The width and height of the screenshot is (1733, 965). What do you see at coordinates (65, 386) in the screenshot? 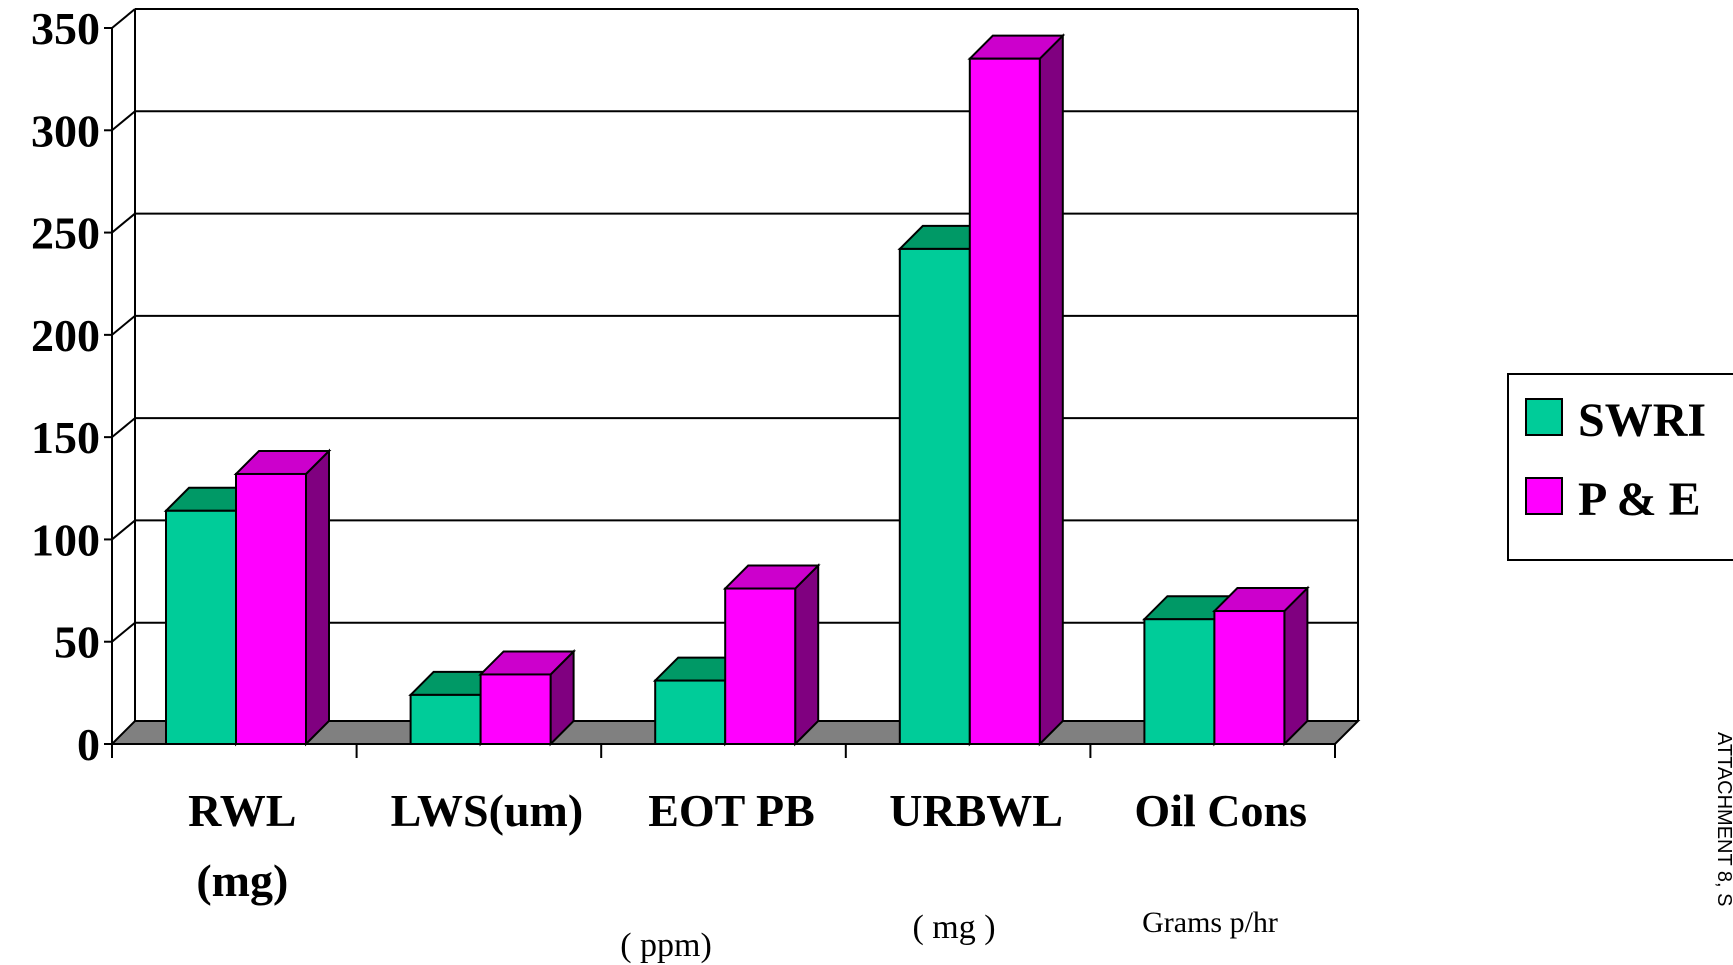
I see `y-tick-labels: 0 50 100 150 200 250 300 350` at bounding box center [65, 386].